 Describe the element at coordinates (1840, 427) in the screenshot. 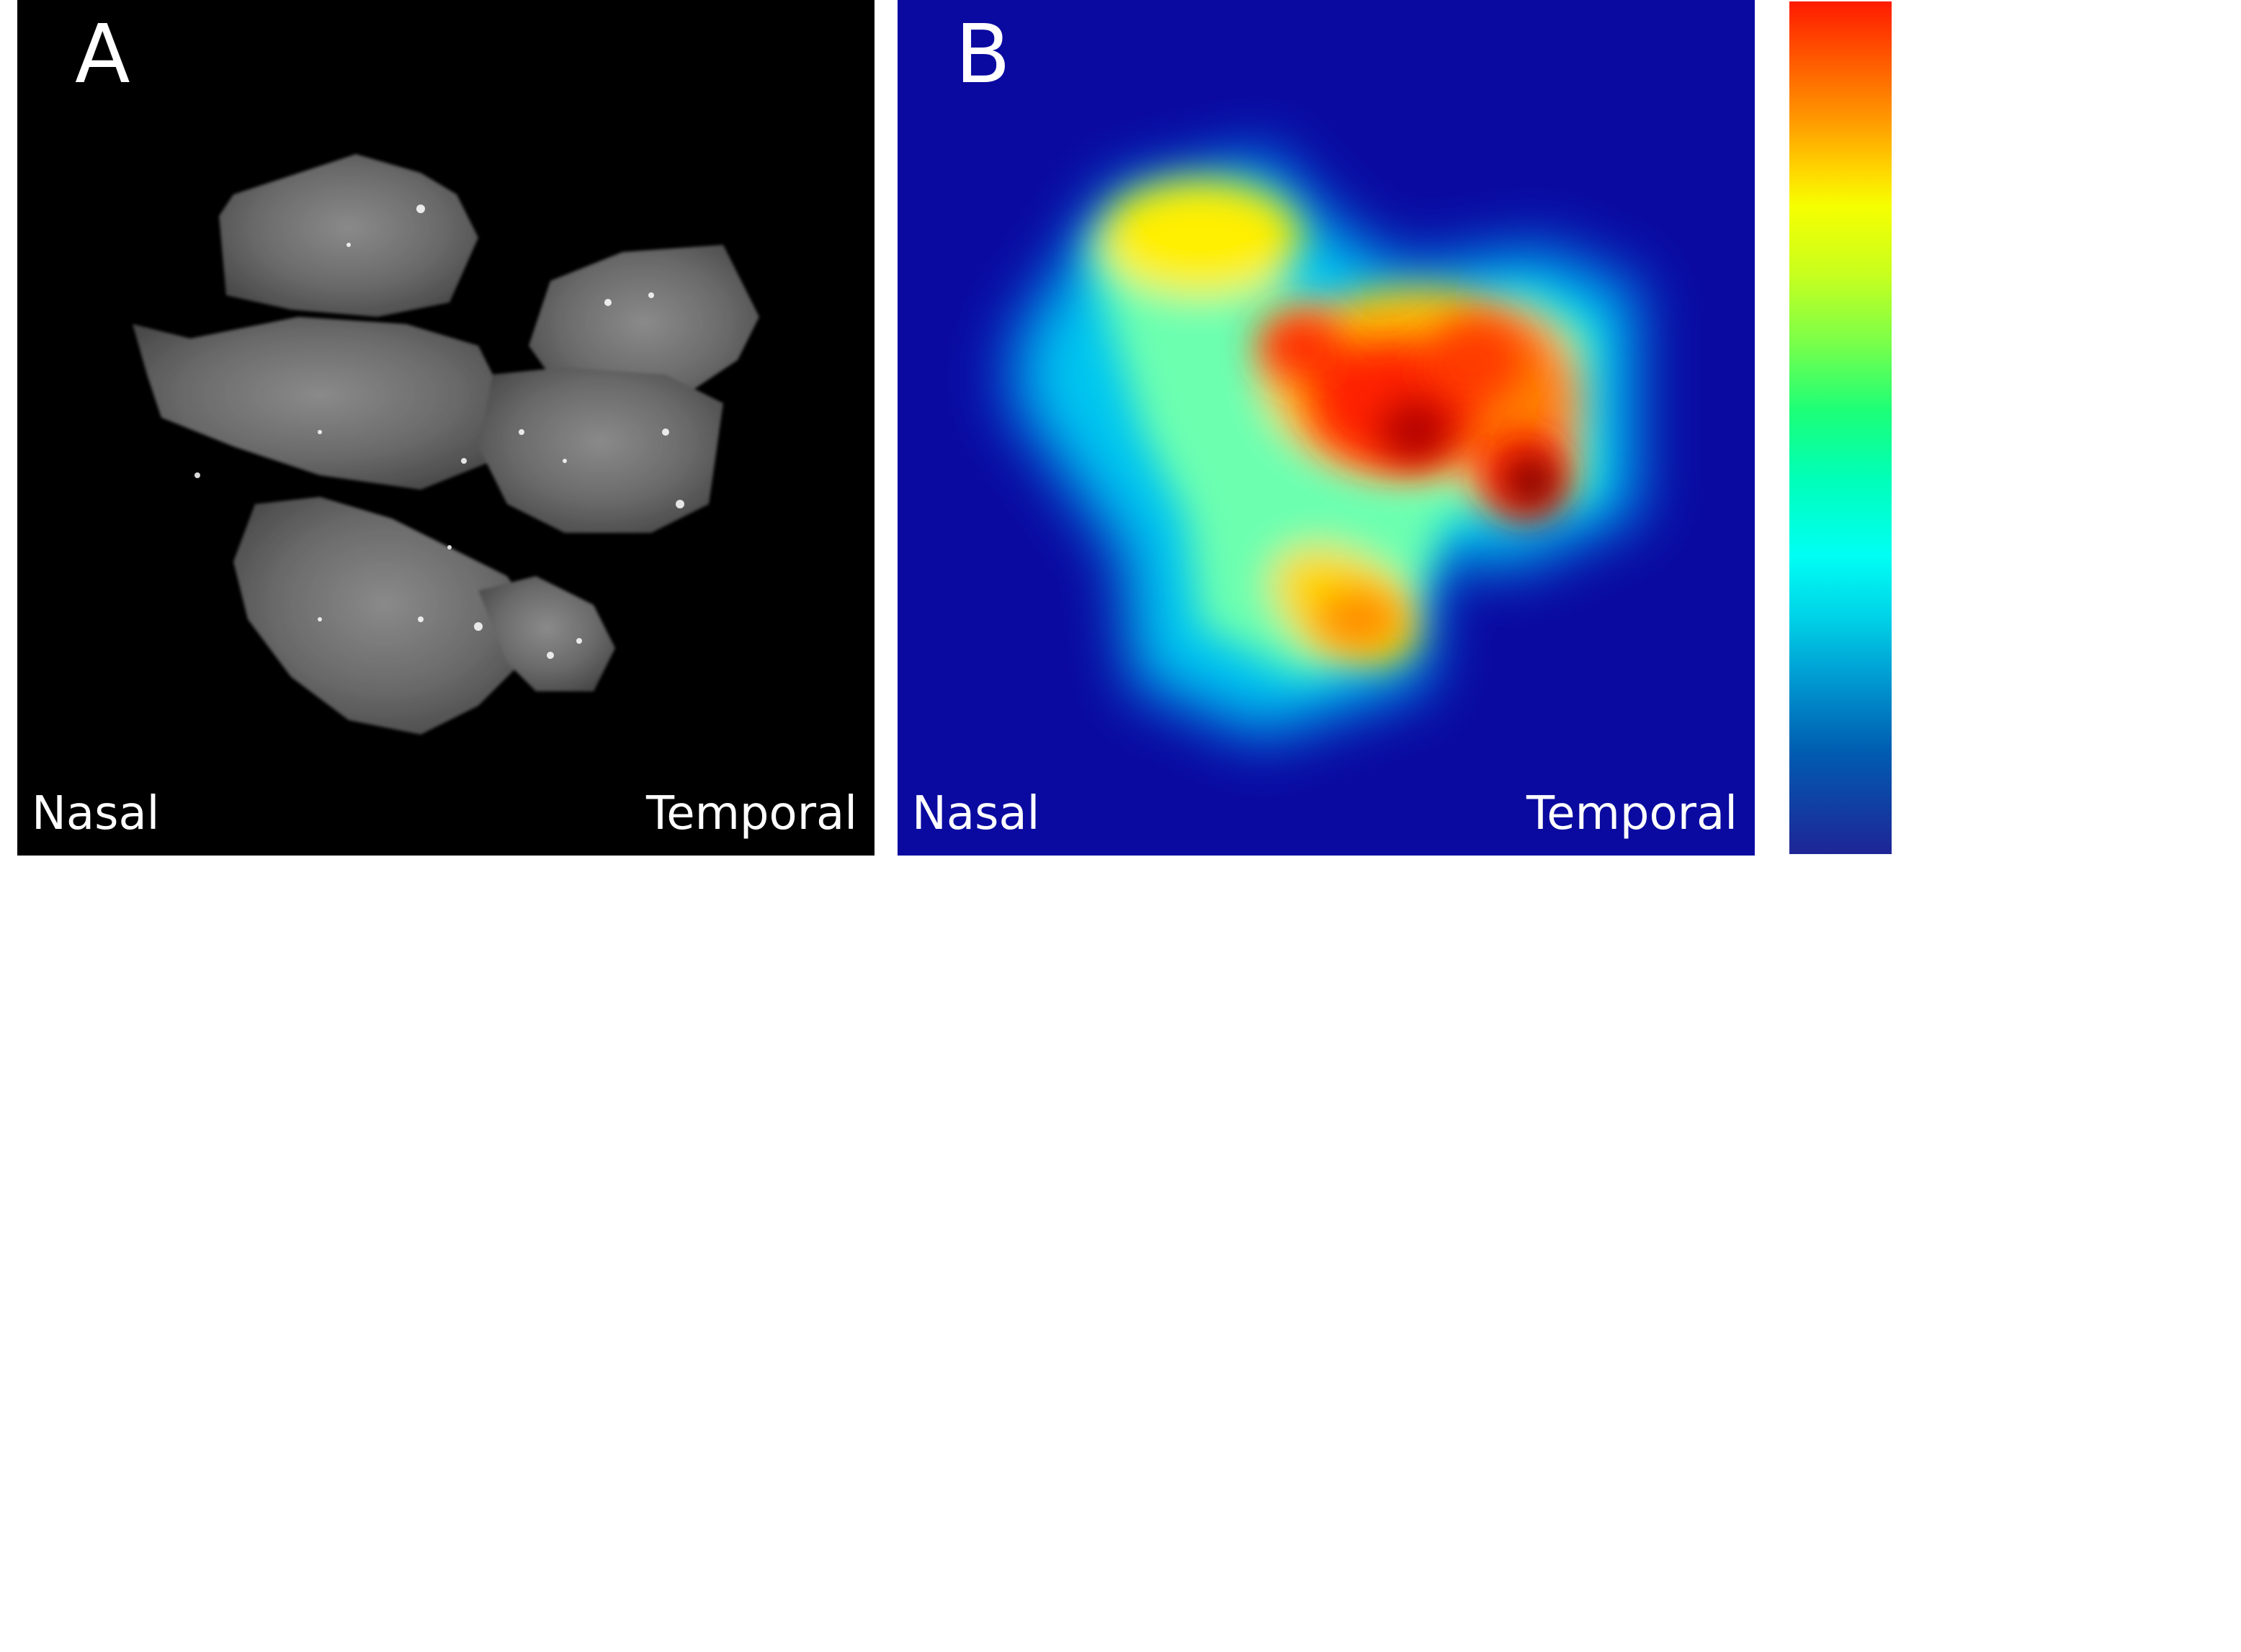

I see `color-scale-bar` at that location.